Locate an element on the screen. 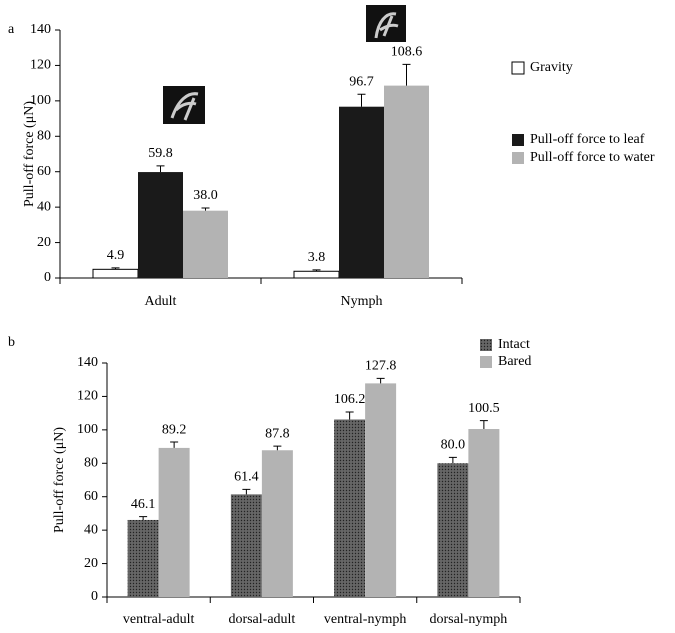 This screenshot has width=675, height=633. value-label: 3.8 is located at coordinates (317, 257).